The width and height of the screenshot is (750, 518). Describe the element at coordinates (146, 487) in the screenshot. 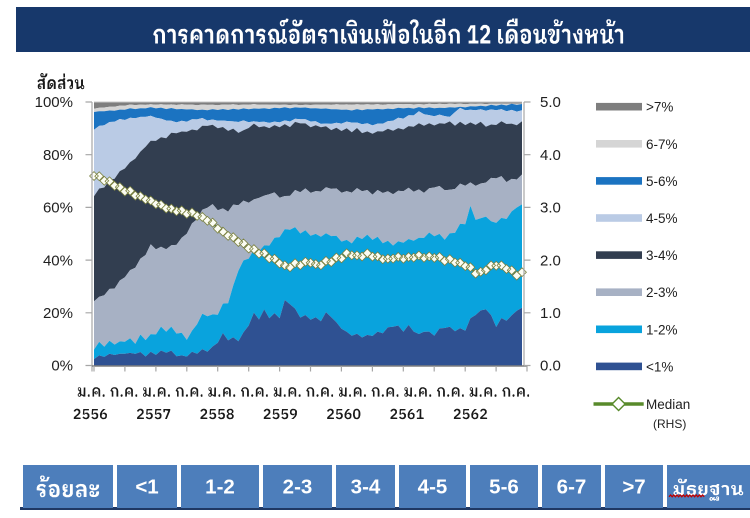

I see `svg-text: <1` at that location.